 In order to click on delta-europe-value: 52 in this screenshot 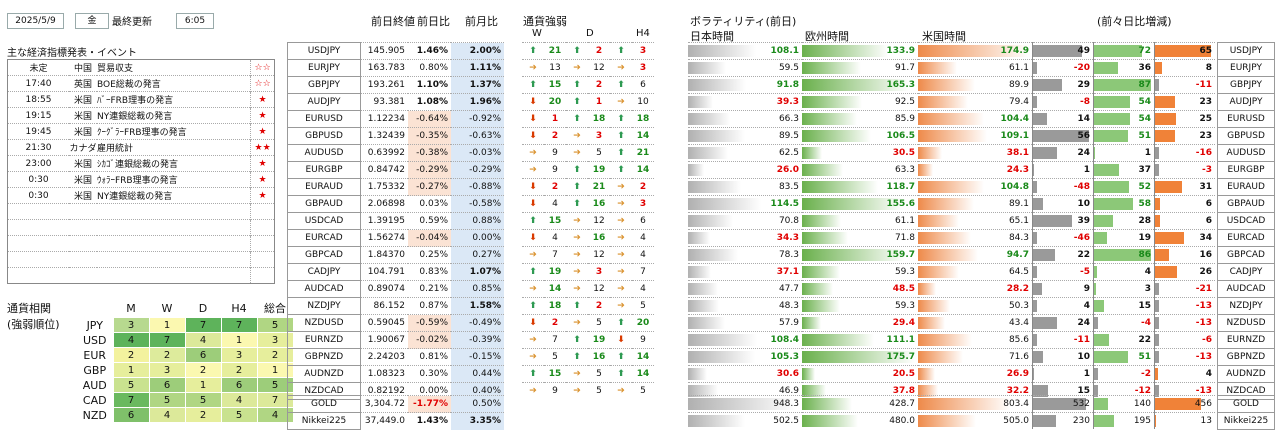, I will do `click(1144, 187)`.